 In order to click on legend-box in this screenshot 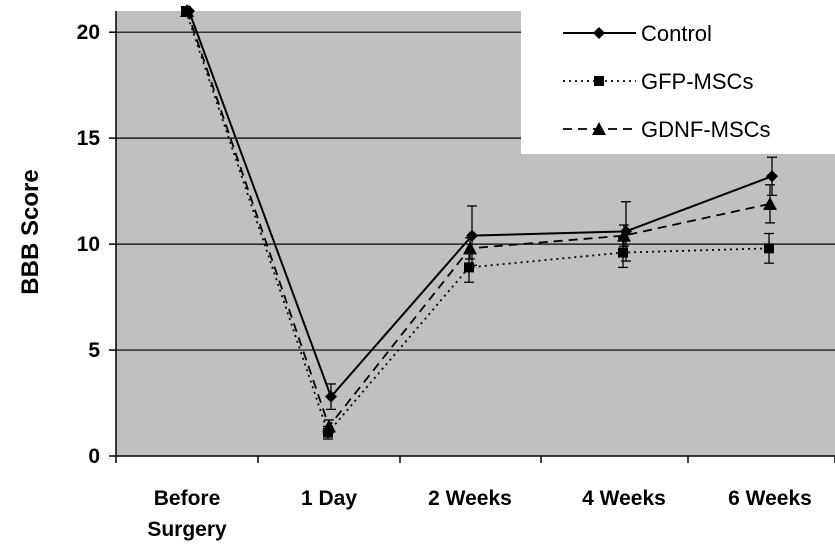, I will do `click(678, 77)`.